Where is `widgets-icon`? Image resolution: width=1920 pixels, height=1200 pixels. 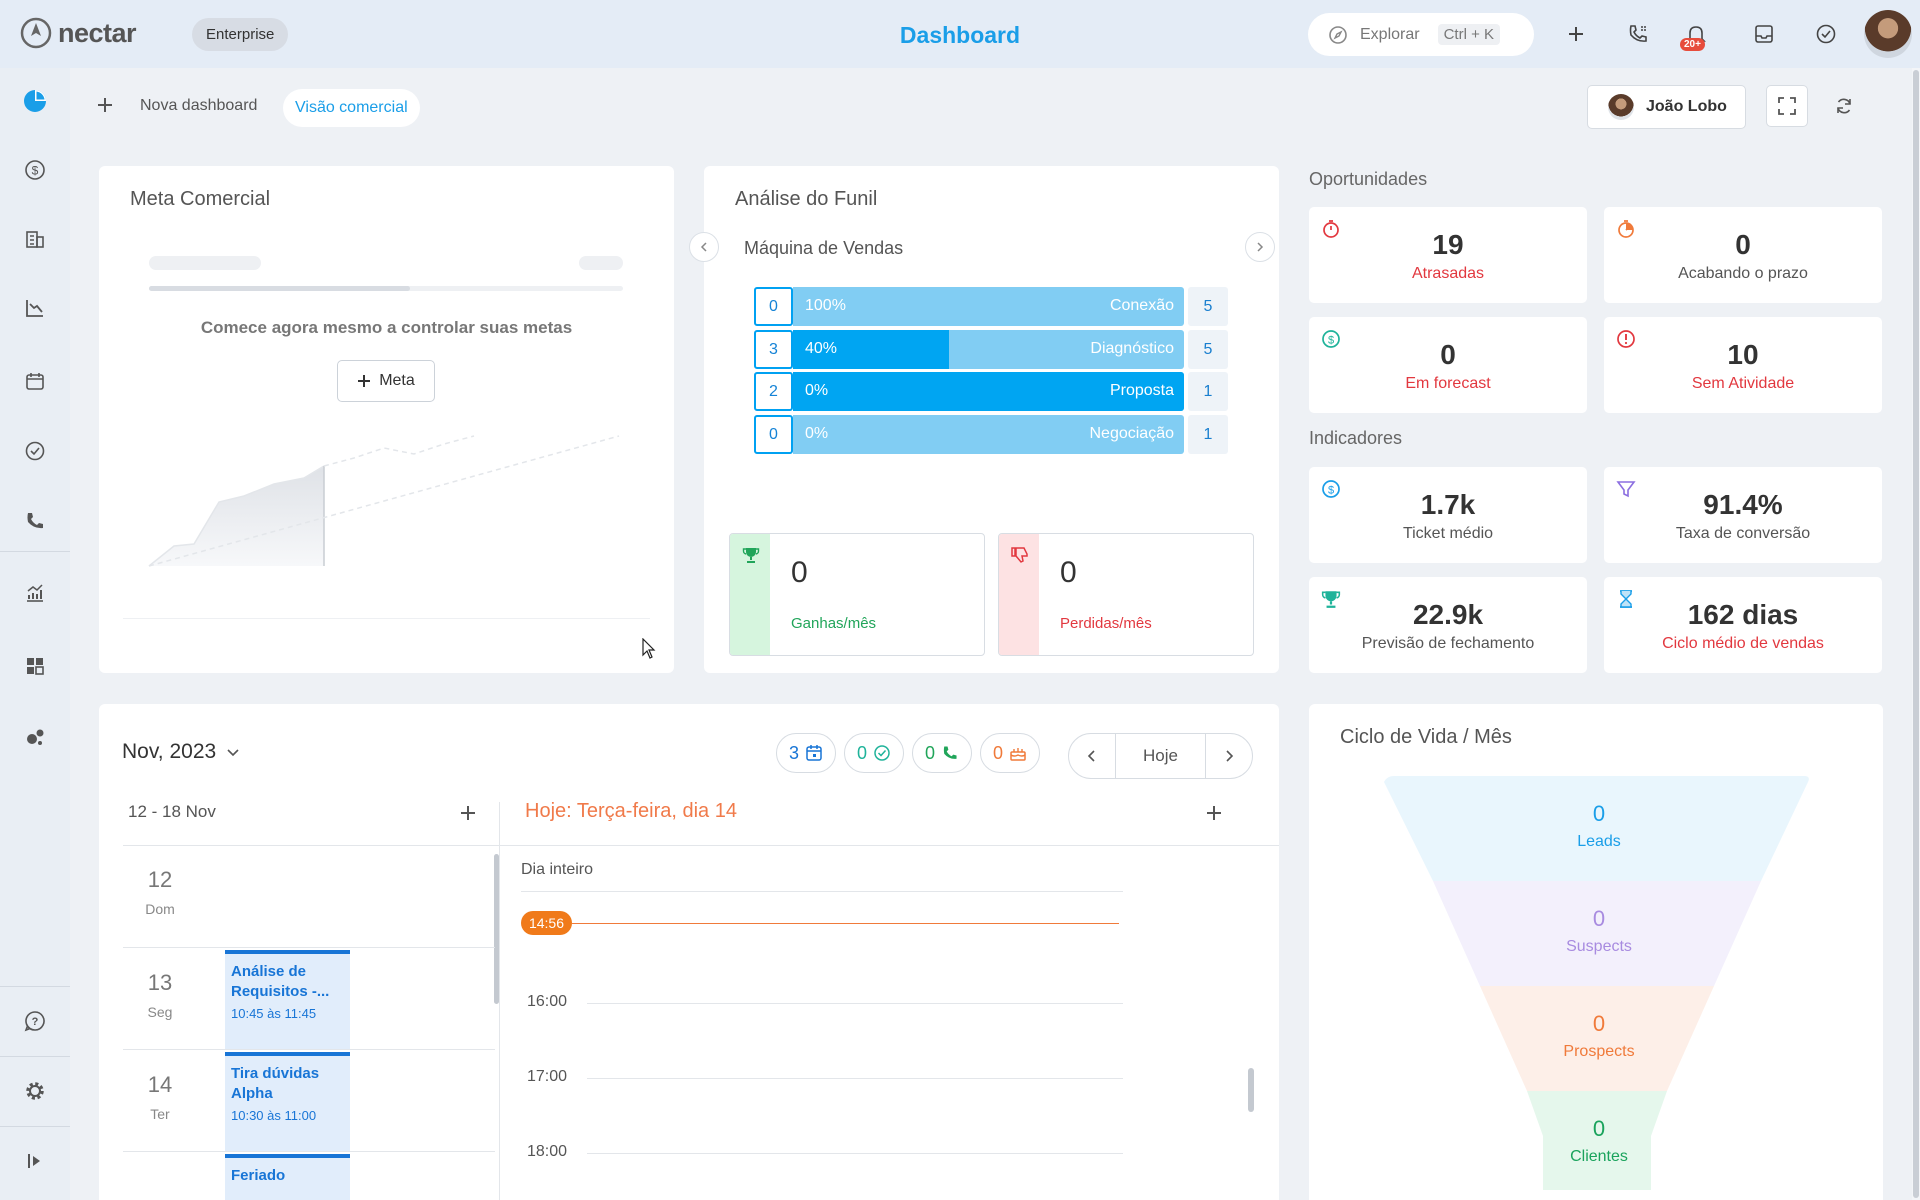 widgets-icon is located at coordinates (35, 666).